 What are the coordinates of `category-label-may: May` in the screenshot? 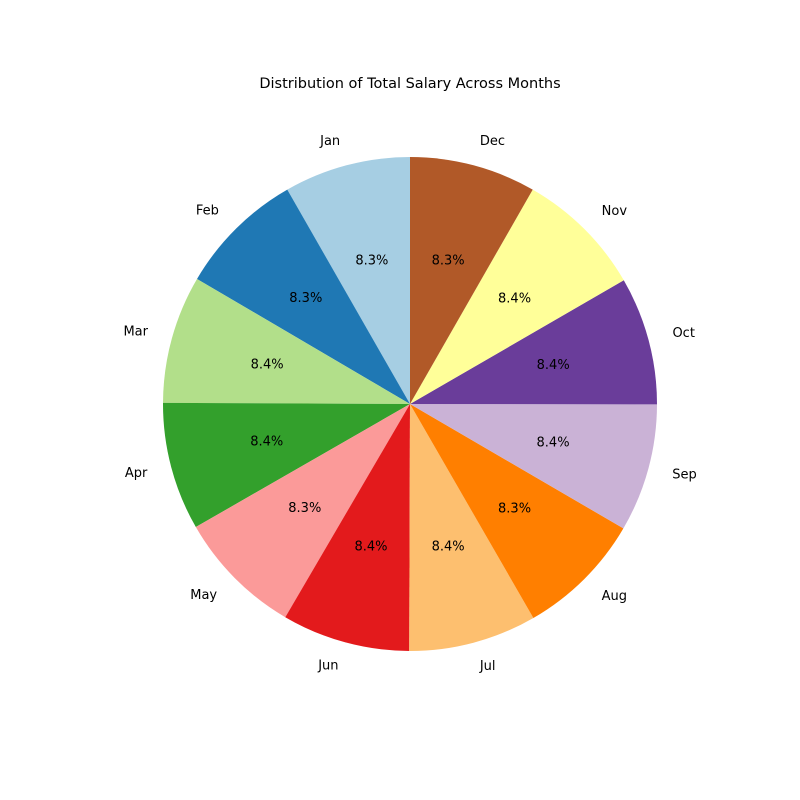 It's located at (203, 595).